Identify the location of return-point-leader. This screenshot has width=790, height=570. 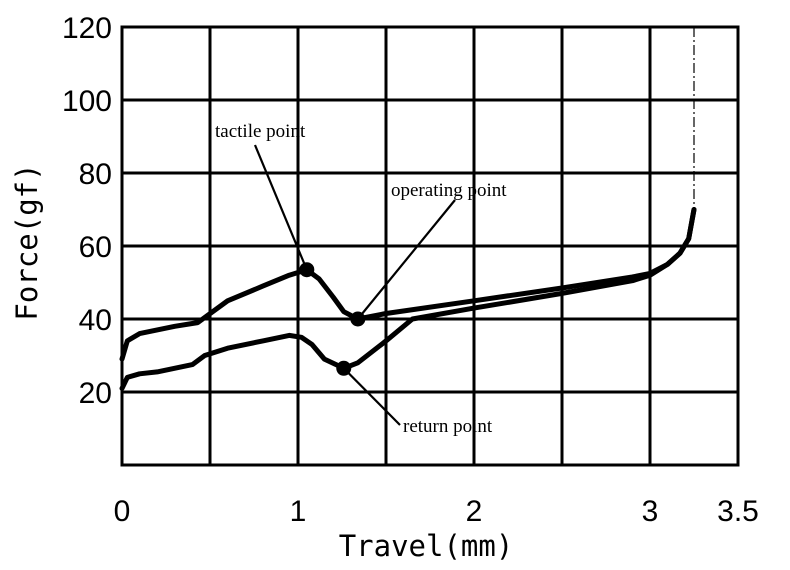
(371, 396).